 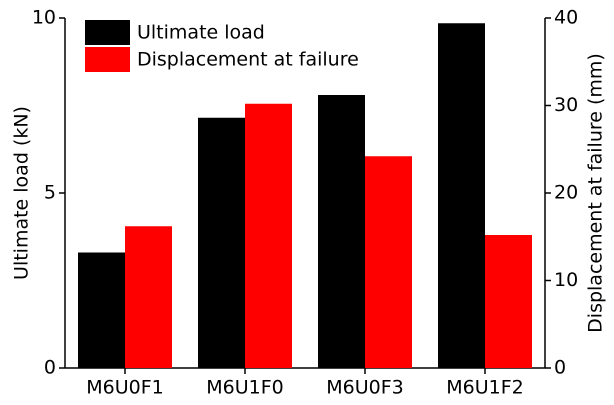 What do you see at coordinates (201, 33) in the screenshot?
I see `legend-label: Ultimate load` at bounding box center [201, 33].